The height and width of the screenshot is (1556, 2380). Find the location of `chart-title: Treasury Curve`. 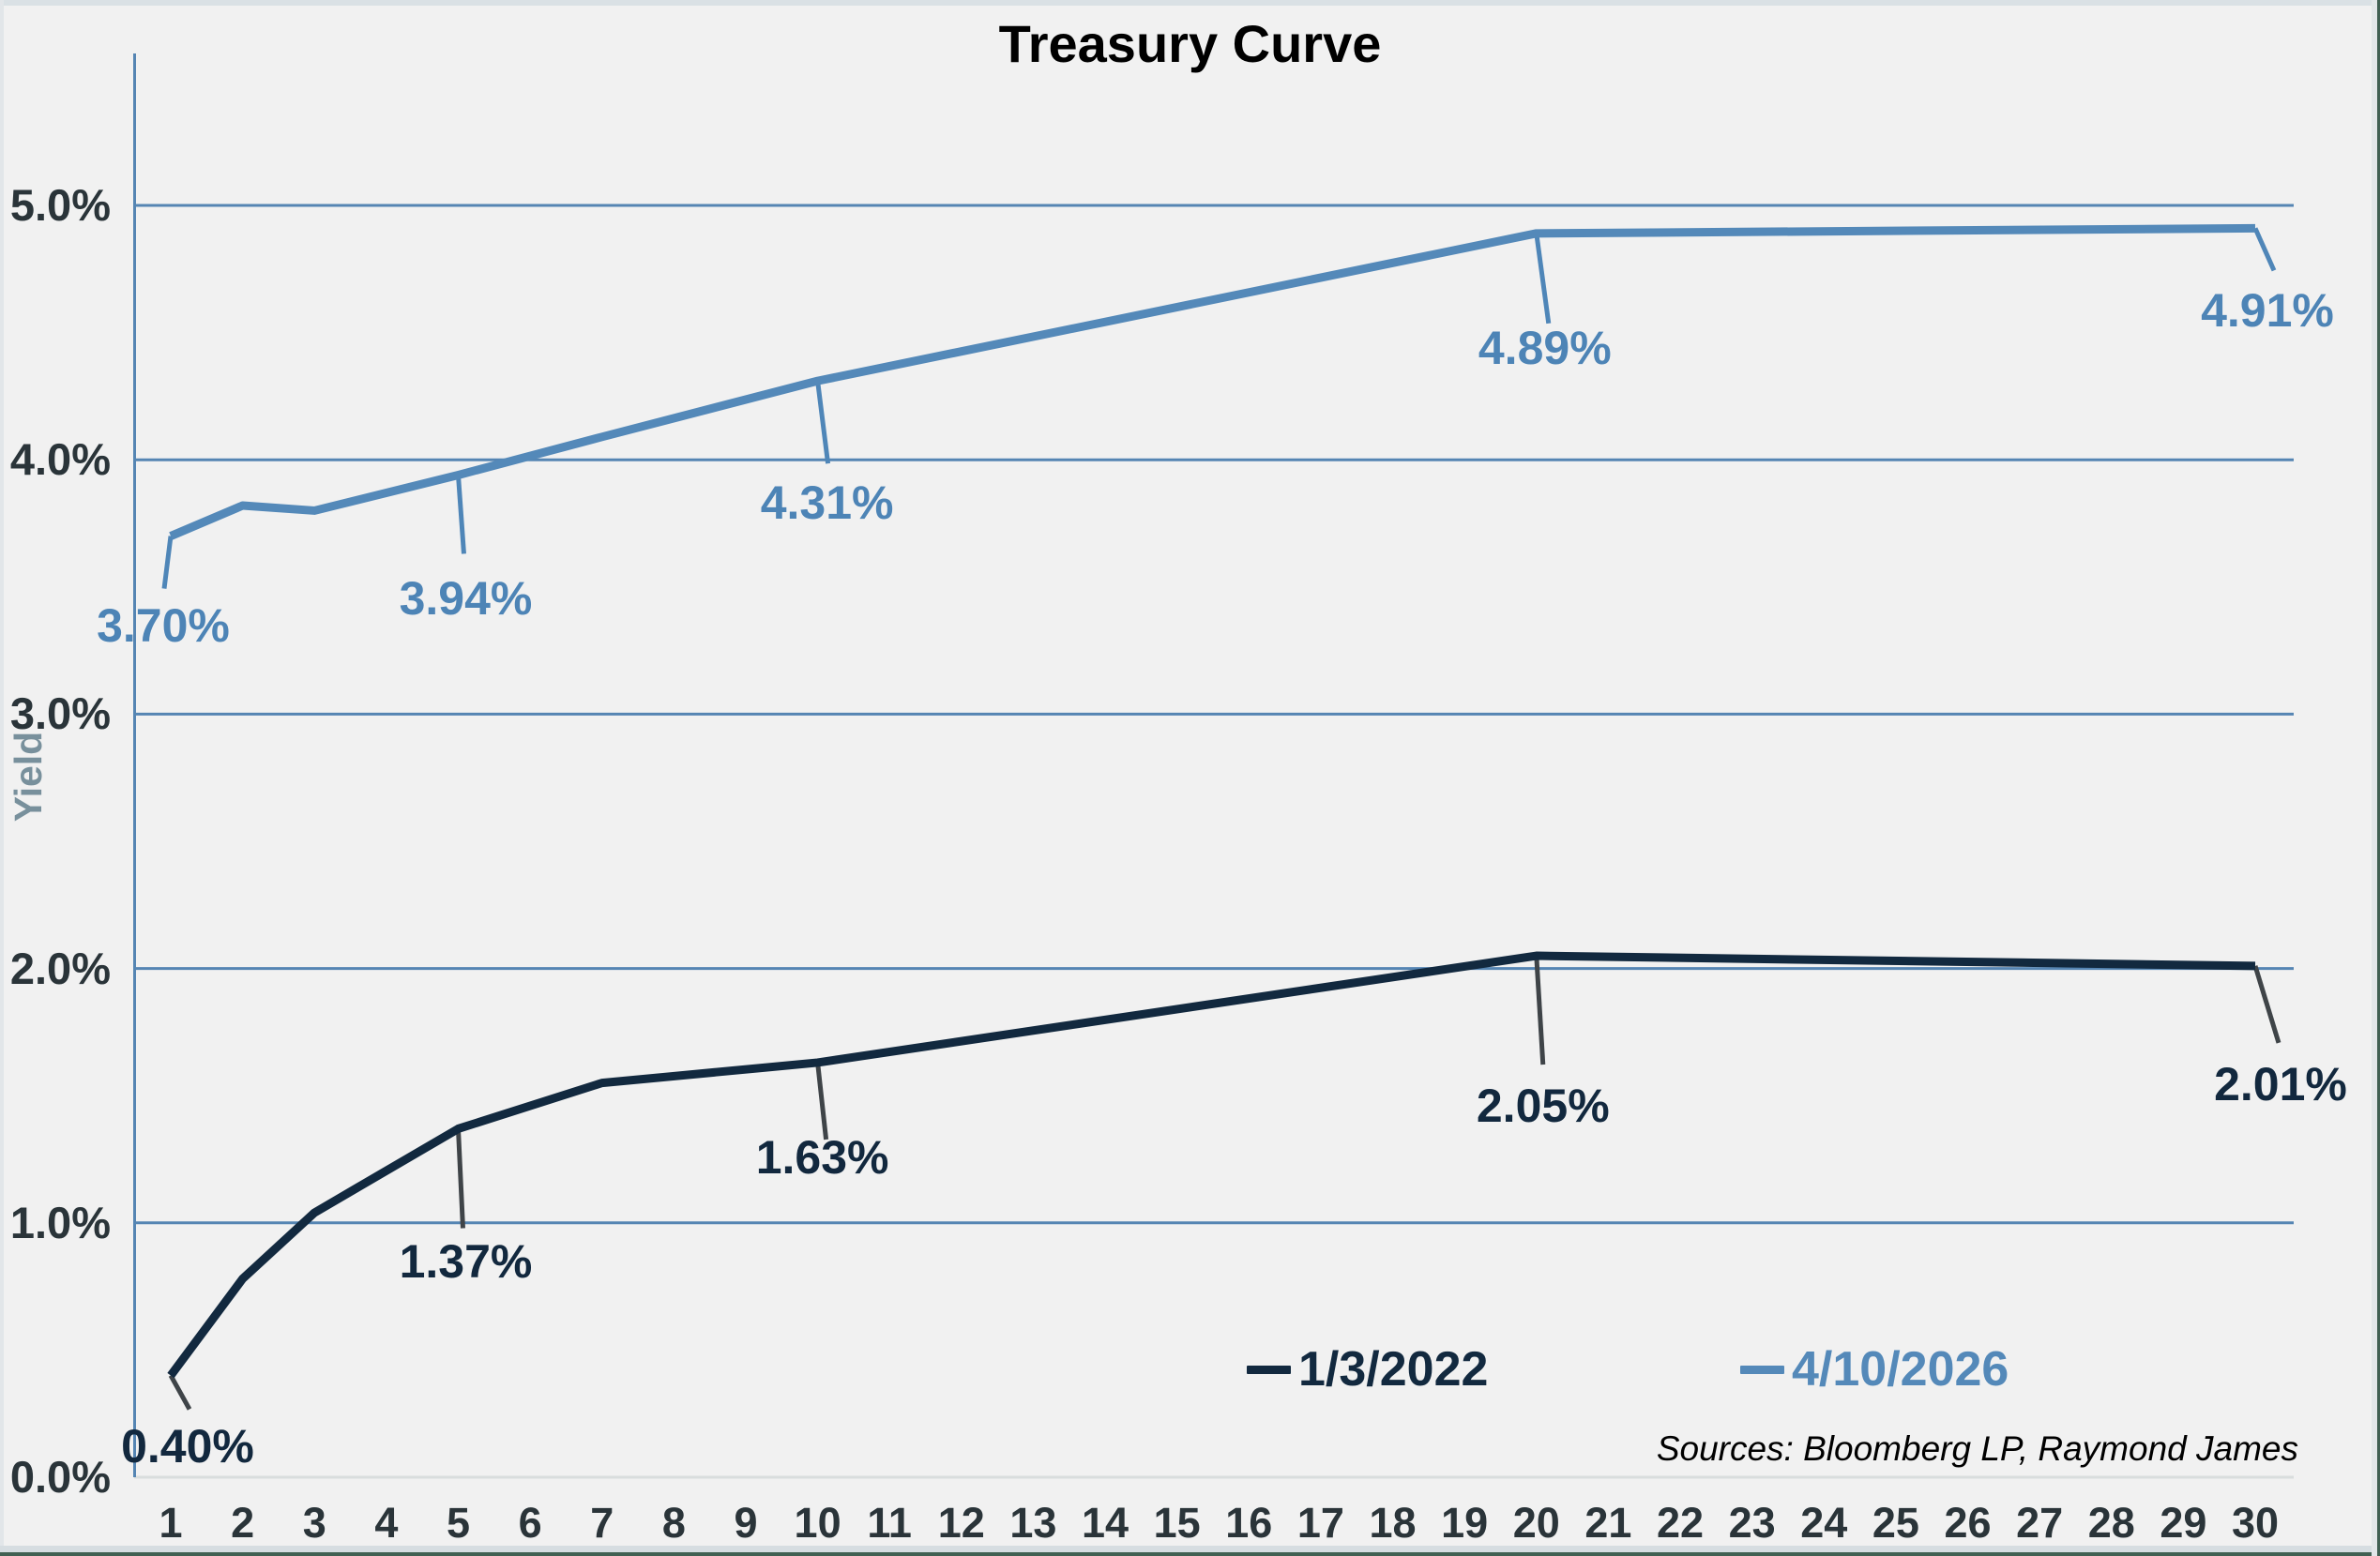

chart-title: Treasury Curve is located at coordinates (1190, 43).